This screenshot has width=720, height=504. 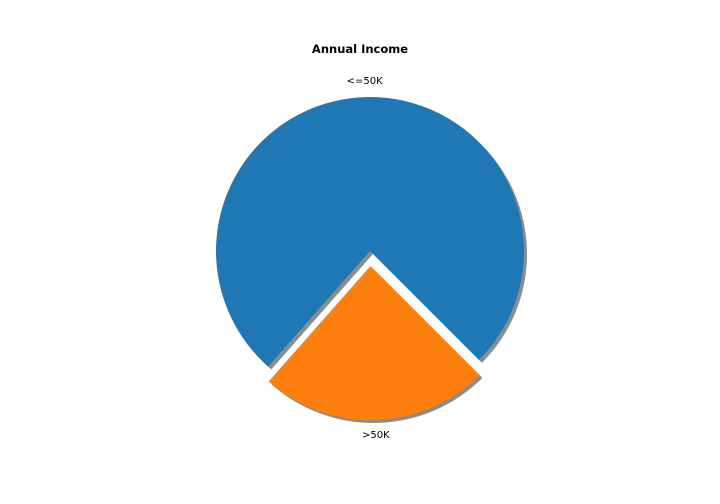 I want to click on slice-label-gt-50k: >50K, so click(x=376, y=435).